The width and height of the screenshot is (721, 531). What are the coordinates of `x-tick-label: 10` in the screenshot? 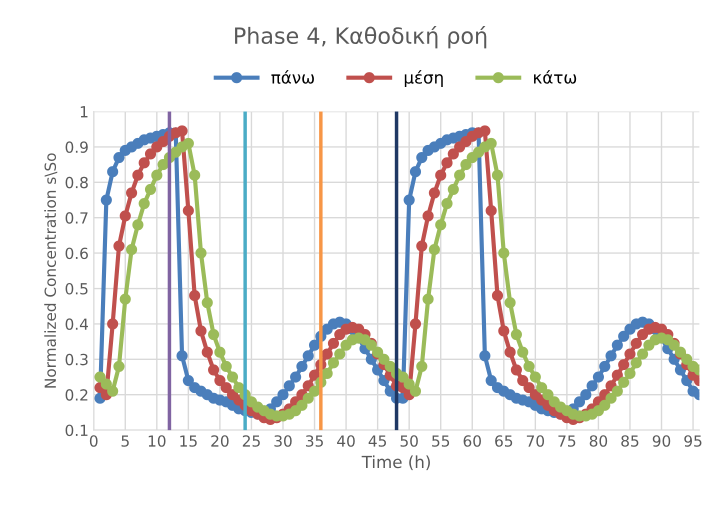 It's located at (157, 441).